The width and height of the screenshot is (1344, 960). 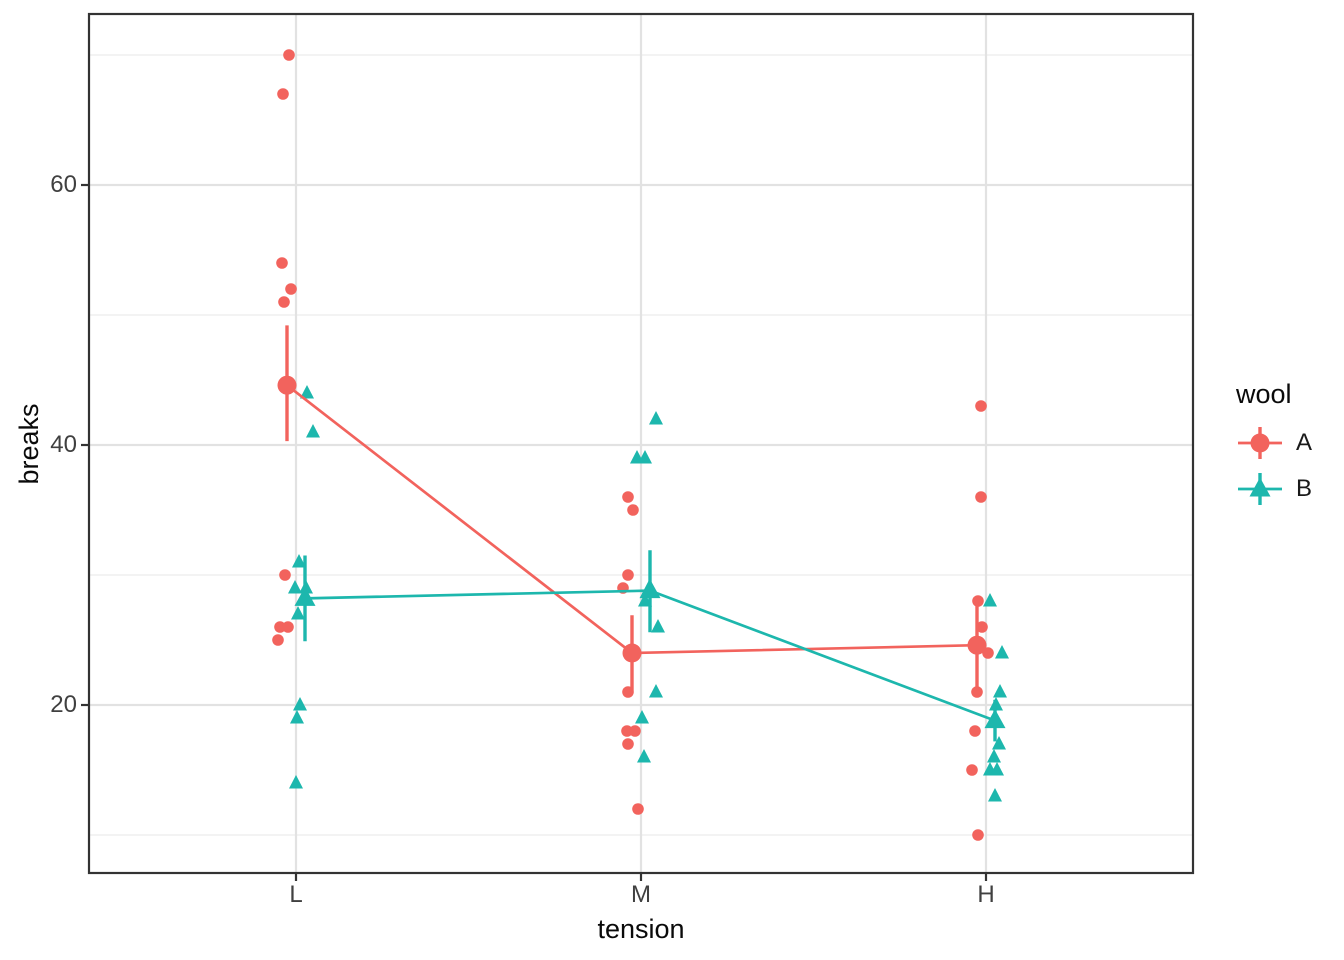 What do you see at coordinates (641, 894) in the screenshot?
I see `x-axis-tick-label: M` at bounding box center [641, 894].